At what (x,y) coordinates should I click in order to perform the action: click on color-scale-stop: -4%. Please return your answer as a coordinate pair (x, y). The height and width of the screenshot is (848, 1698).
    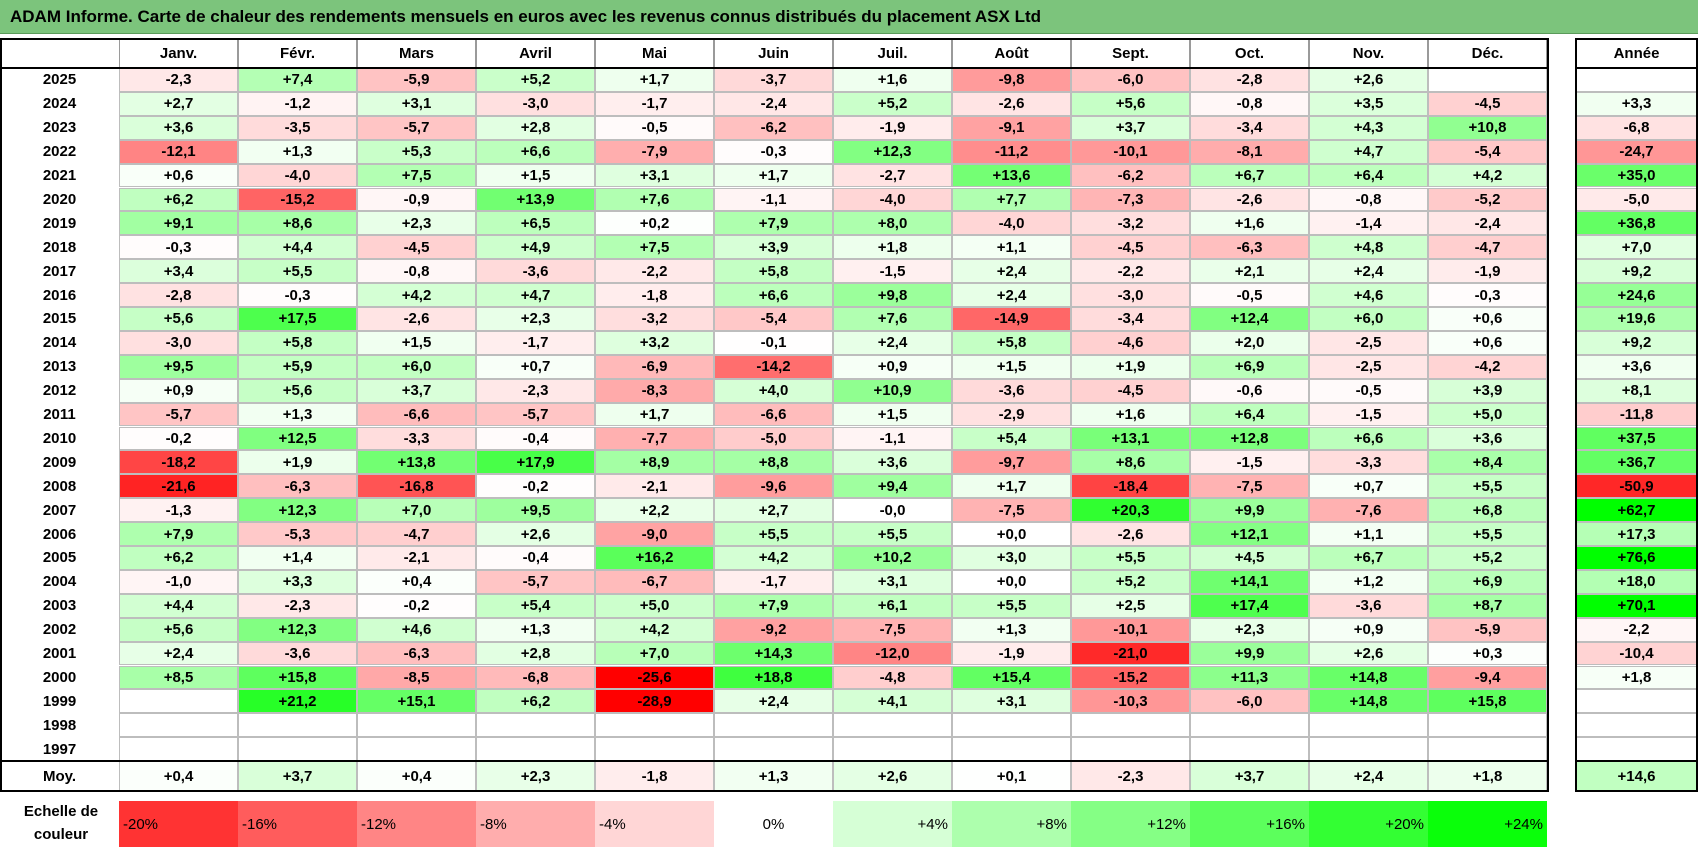
    Looking at the image, I should click on (654, 824).